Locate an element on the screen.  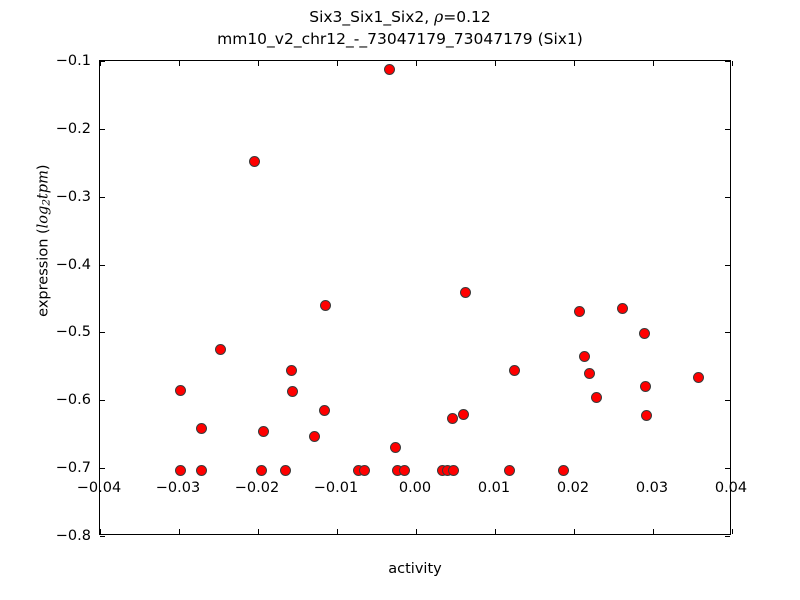
y-axis-tick-label: −0.2 is located at coordinates (73, 128).